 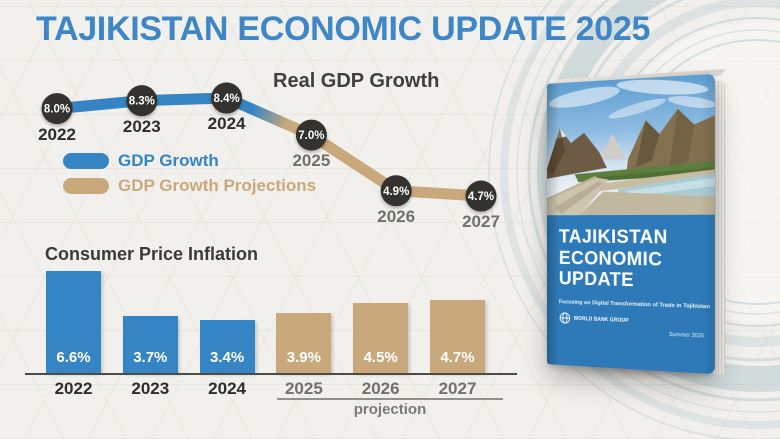 I want to click on cpi-bar: 3.9%, so click(x=304, y=342).